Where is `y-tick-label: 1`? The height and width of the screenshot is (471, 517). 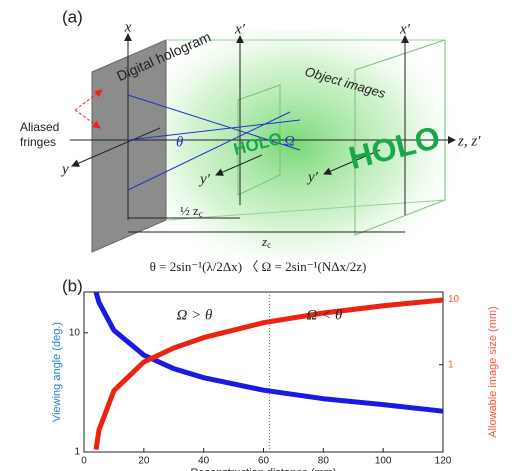
y-tick-label: 1 is located at coordinates (77, 452).